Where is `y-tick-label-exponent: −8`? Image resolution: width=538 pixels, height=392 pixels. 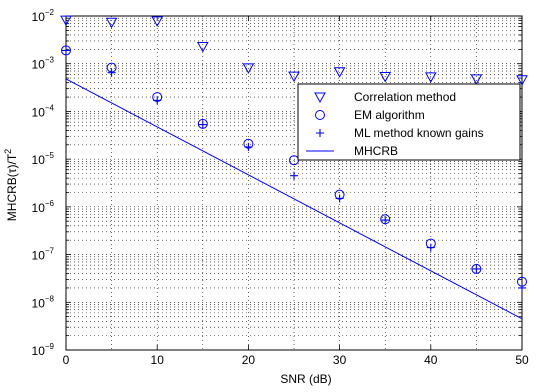 y-tick-label-exponent: −8 is located at coordinates (50, 298).